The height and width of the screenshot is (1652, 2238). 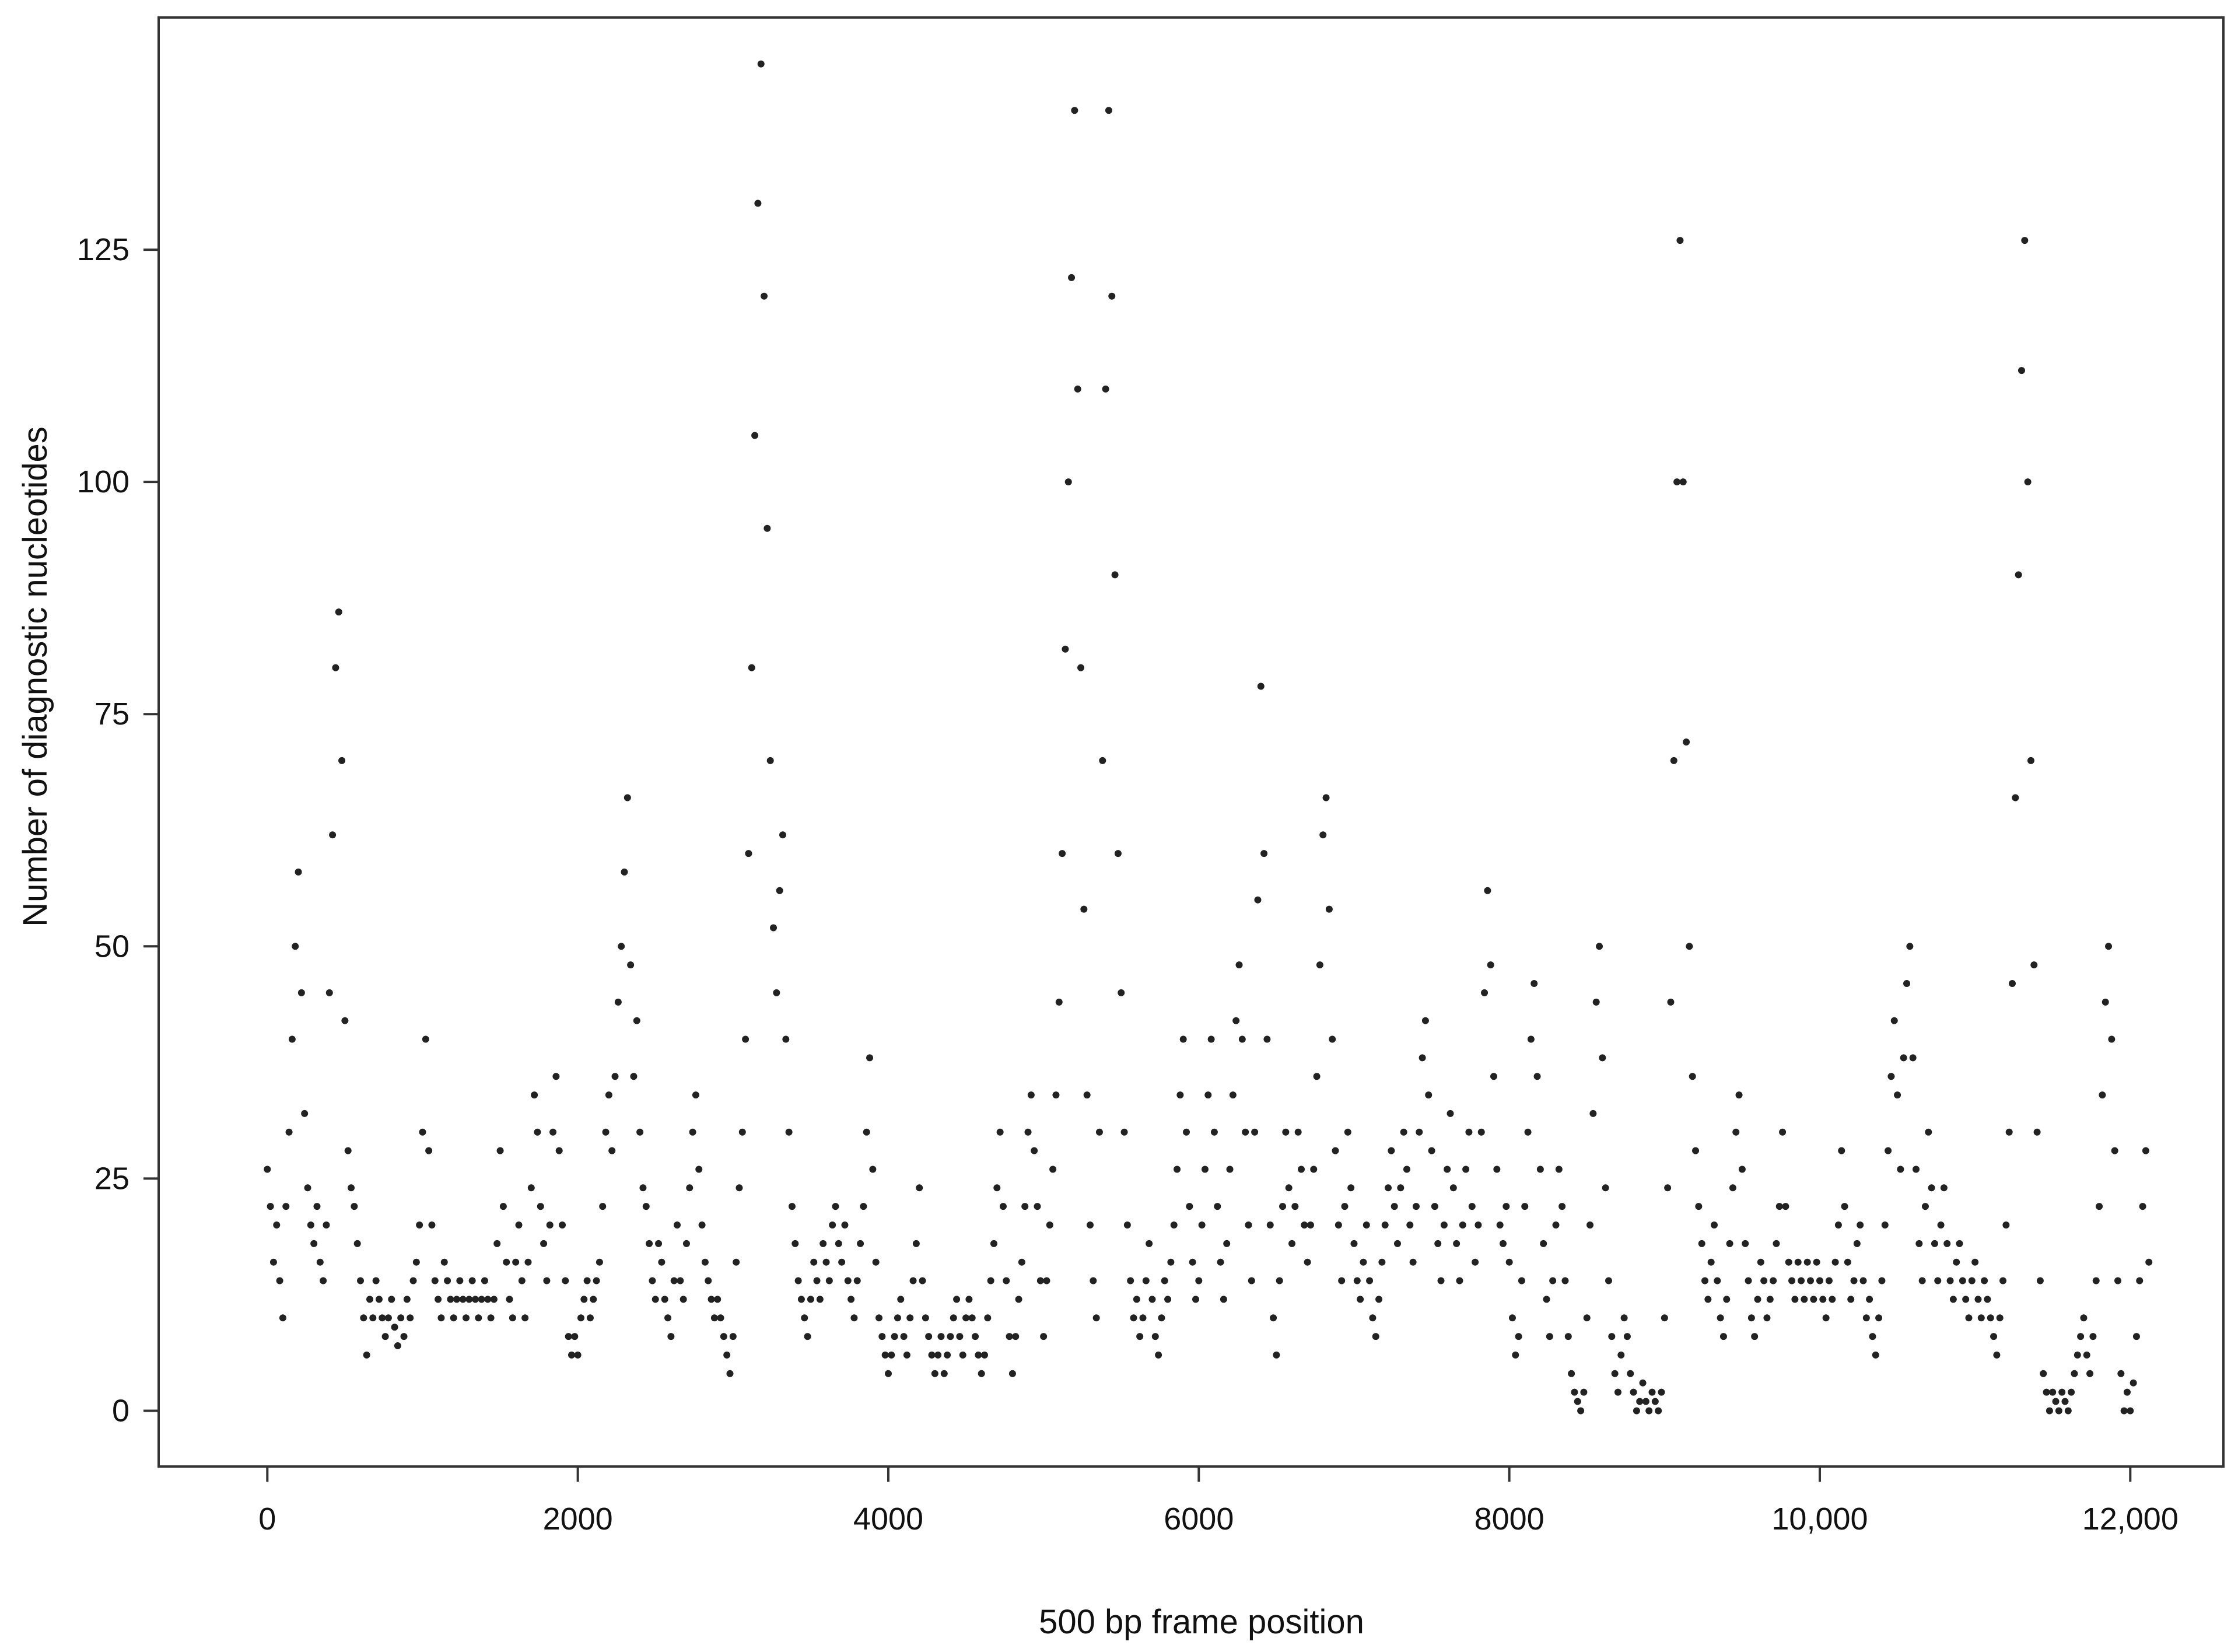 I want to click on y-tick-label: 75, so click(x=111, y=714).